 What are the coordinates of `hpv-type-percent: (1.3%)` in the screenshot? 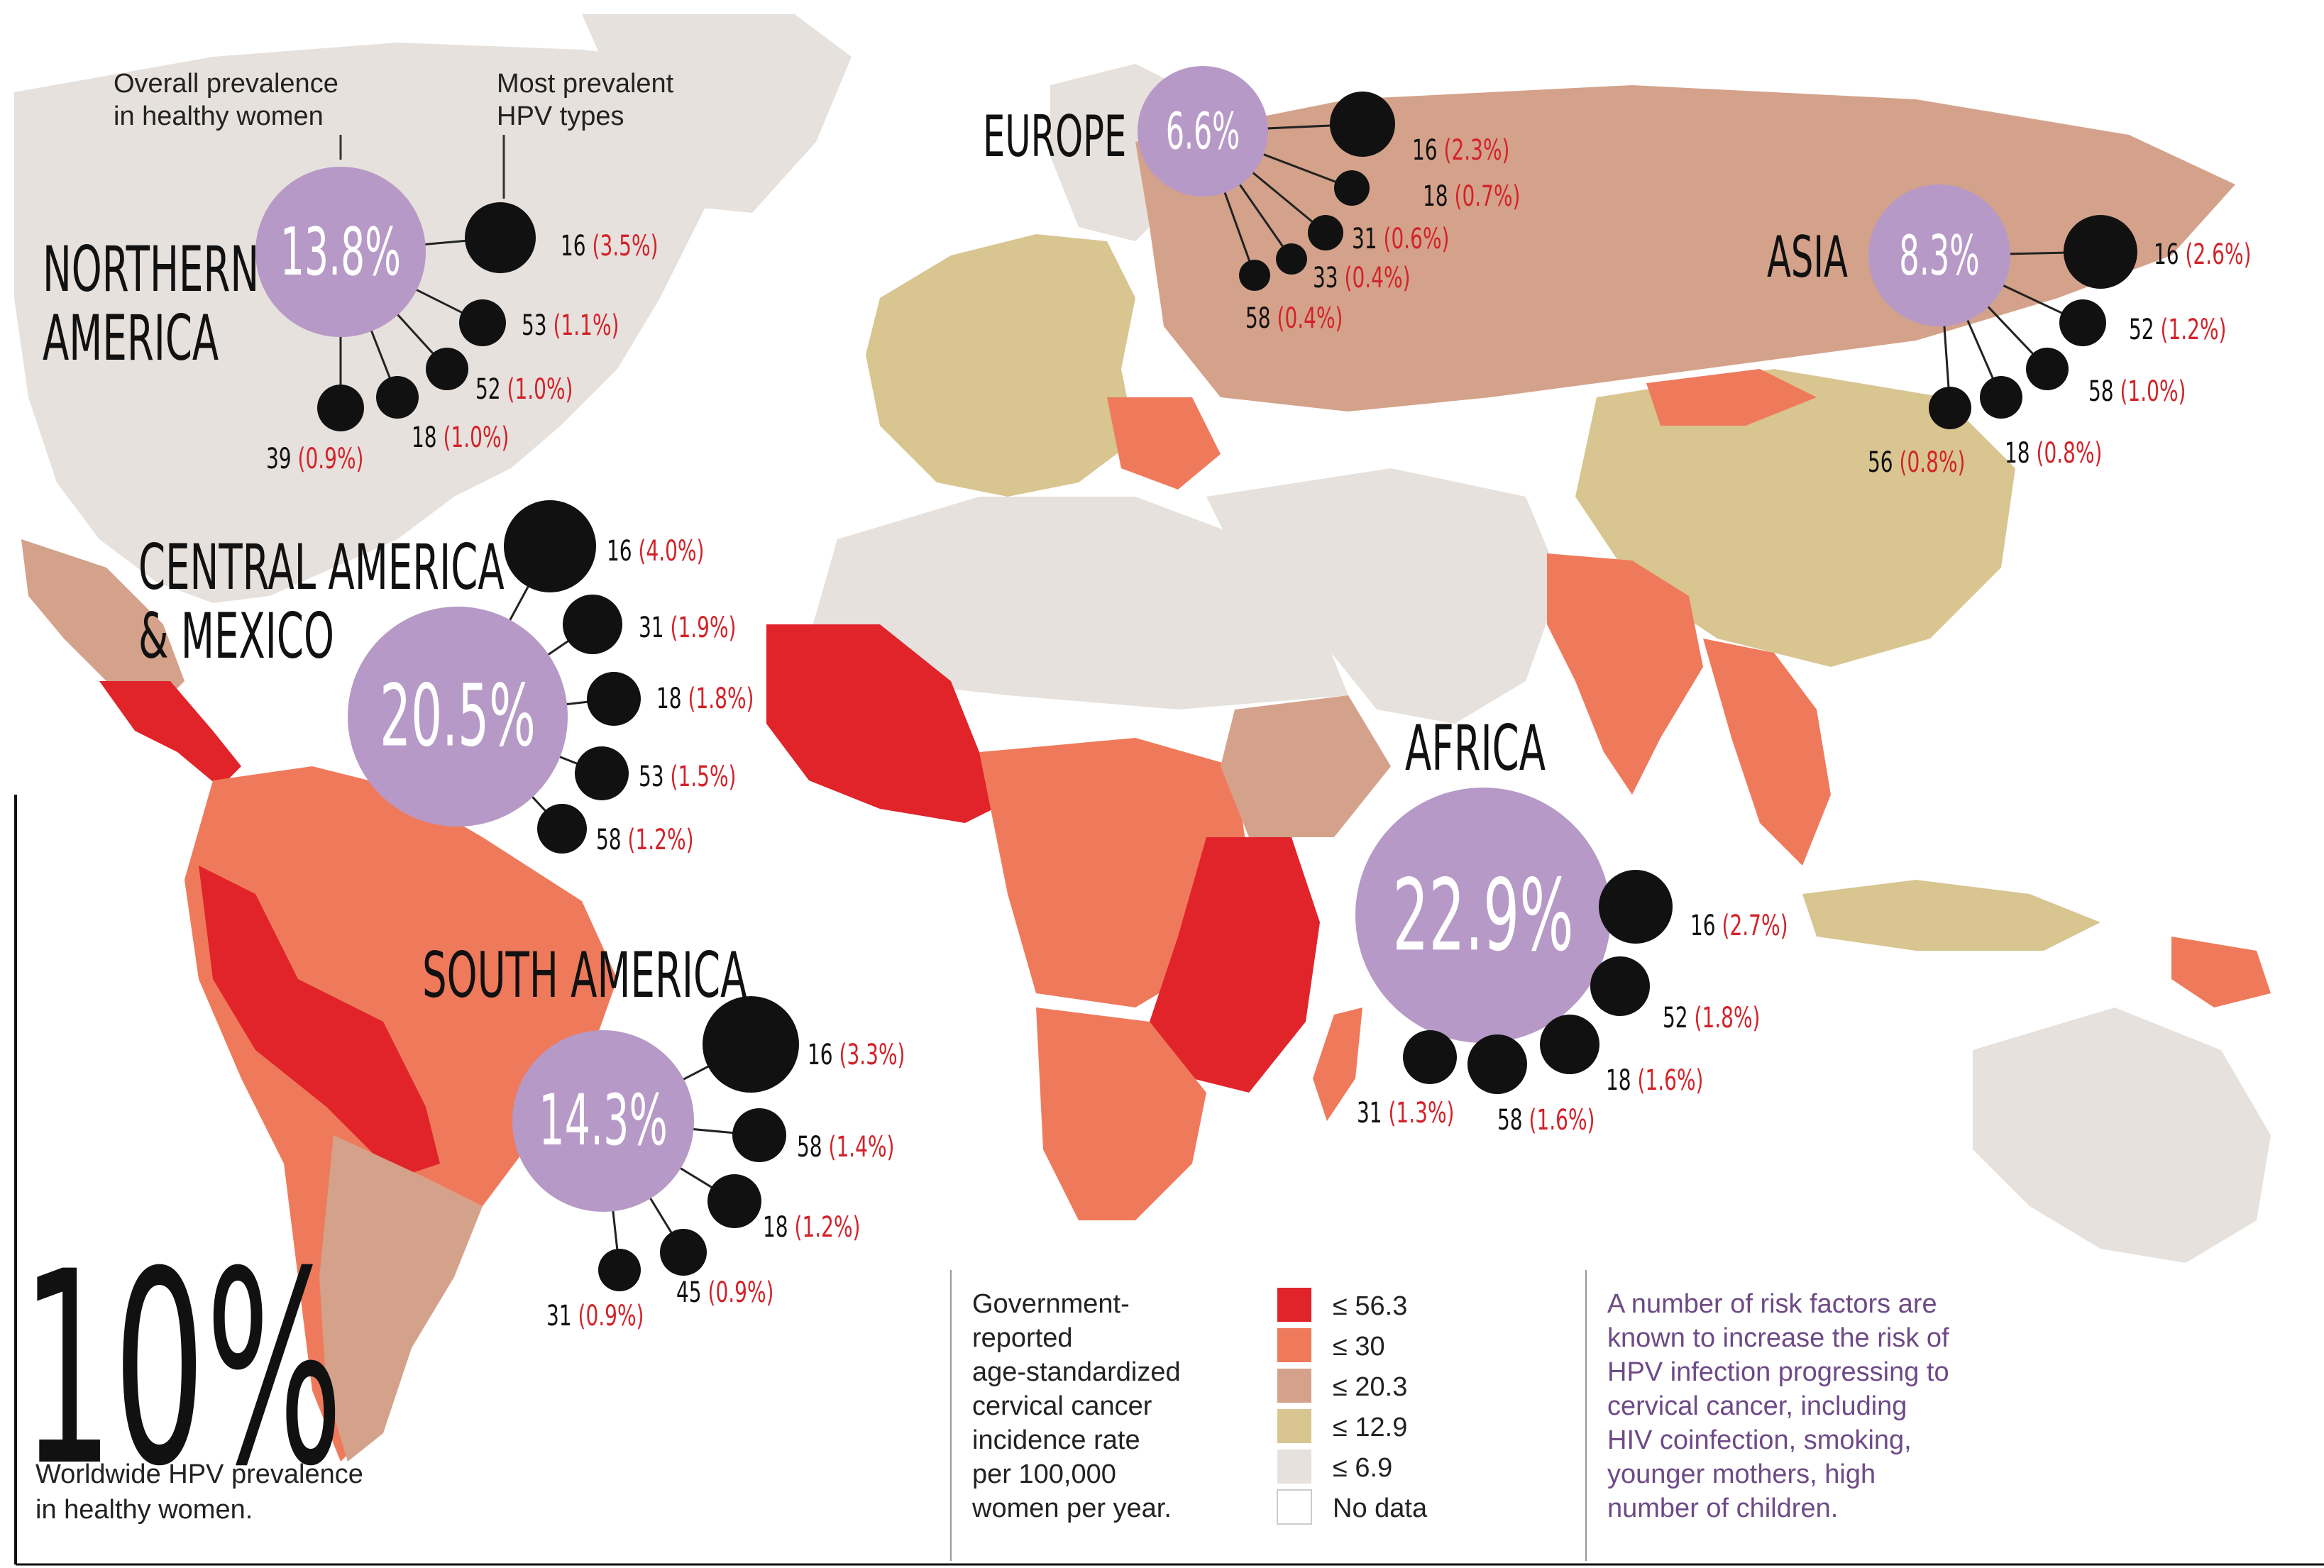 It's located at (1422, 1113).